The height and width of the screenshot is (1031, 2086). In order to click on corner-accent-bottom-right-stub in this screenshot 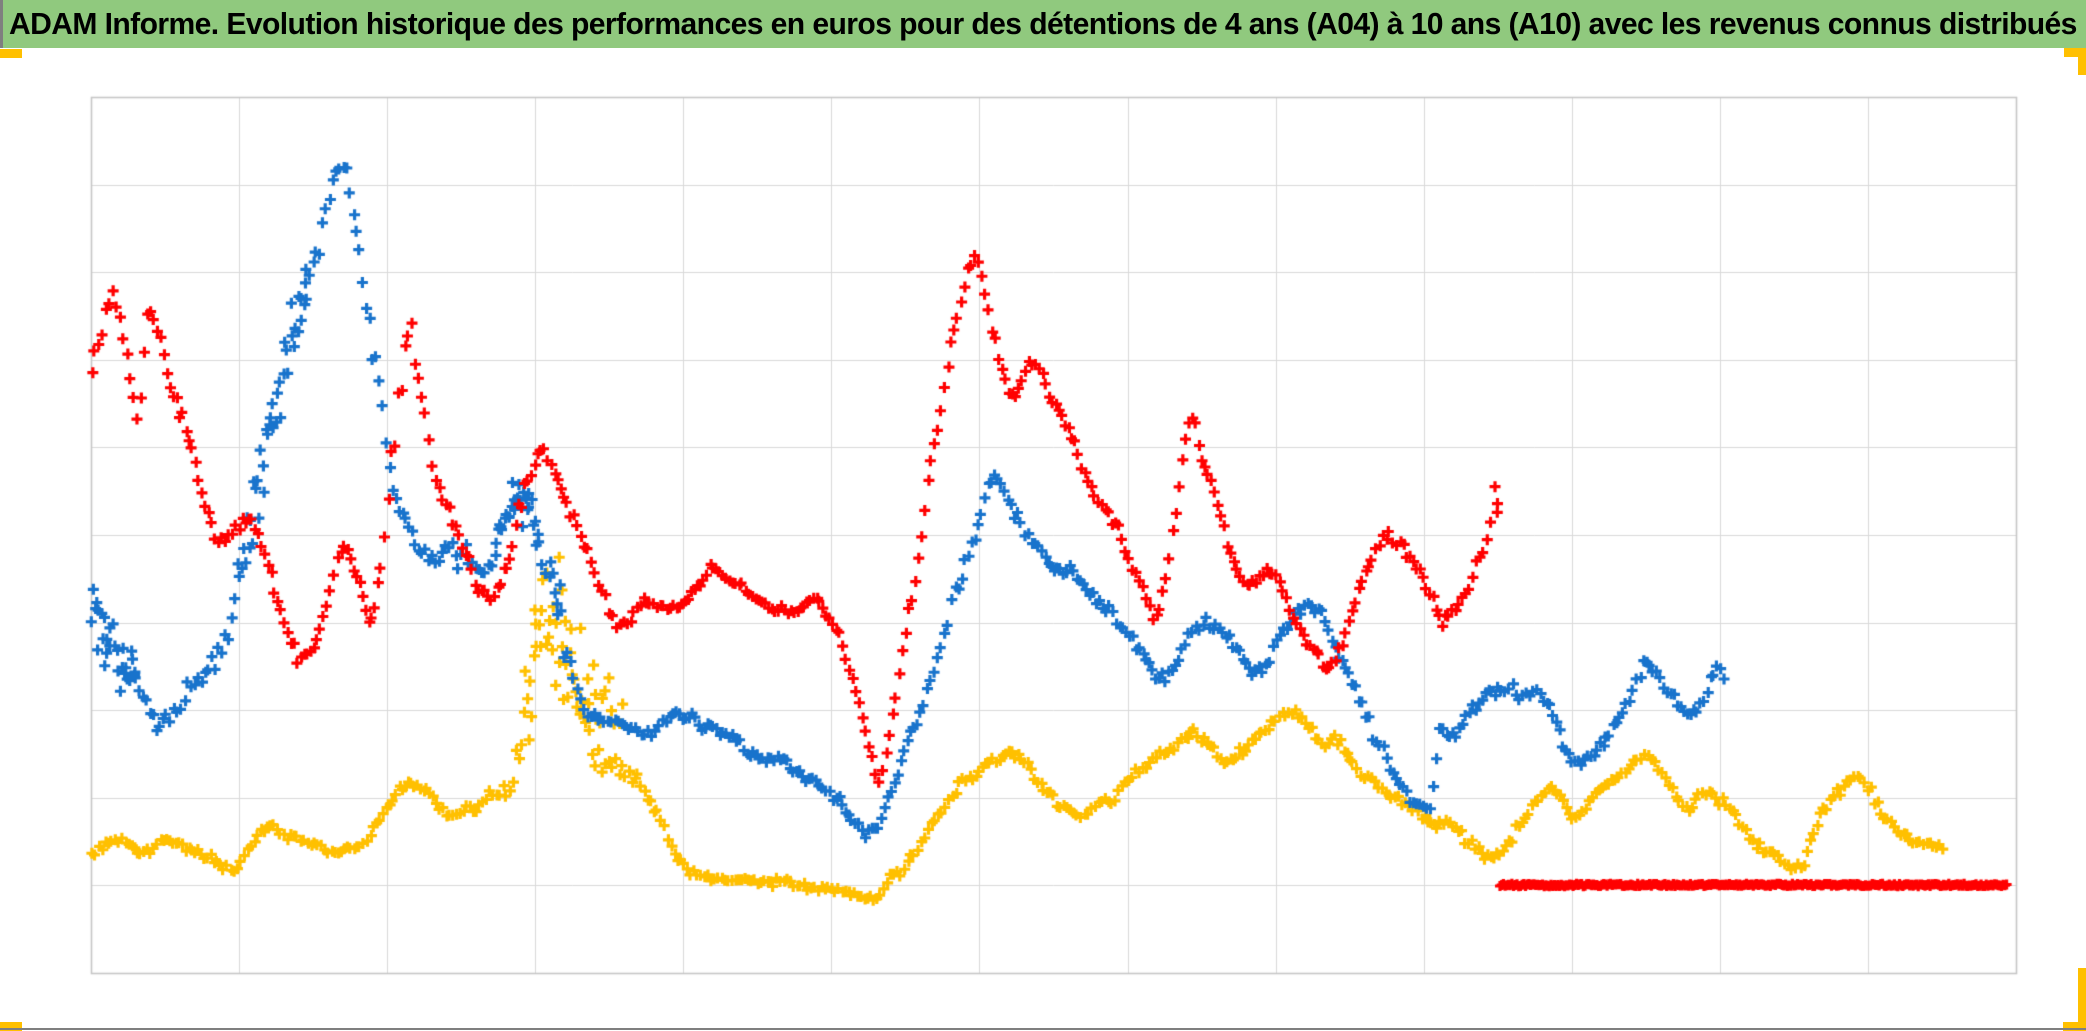, I will do `click(2082, 999)`.